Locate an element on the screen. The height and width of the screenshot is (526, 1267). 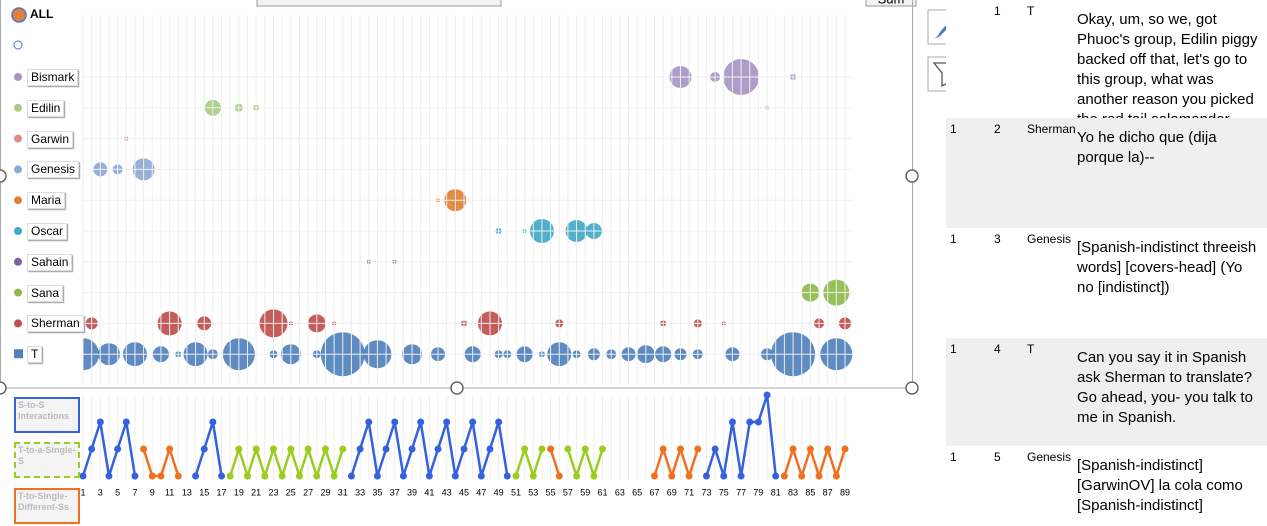
x-tick-label: 71 is located at coordinates (689, 492).